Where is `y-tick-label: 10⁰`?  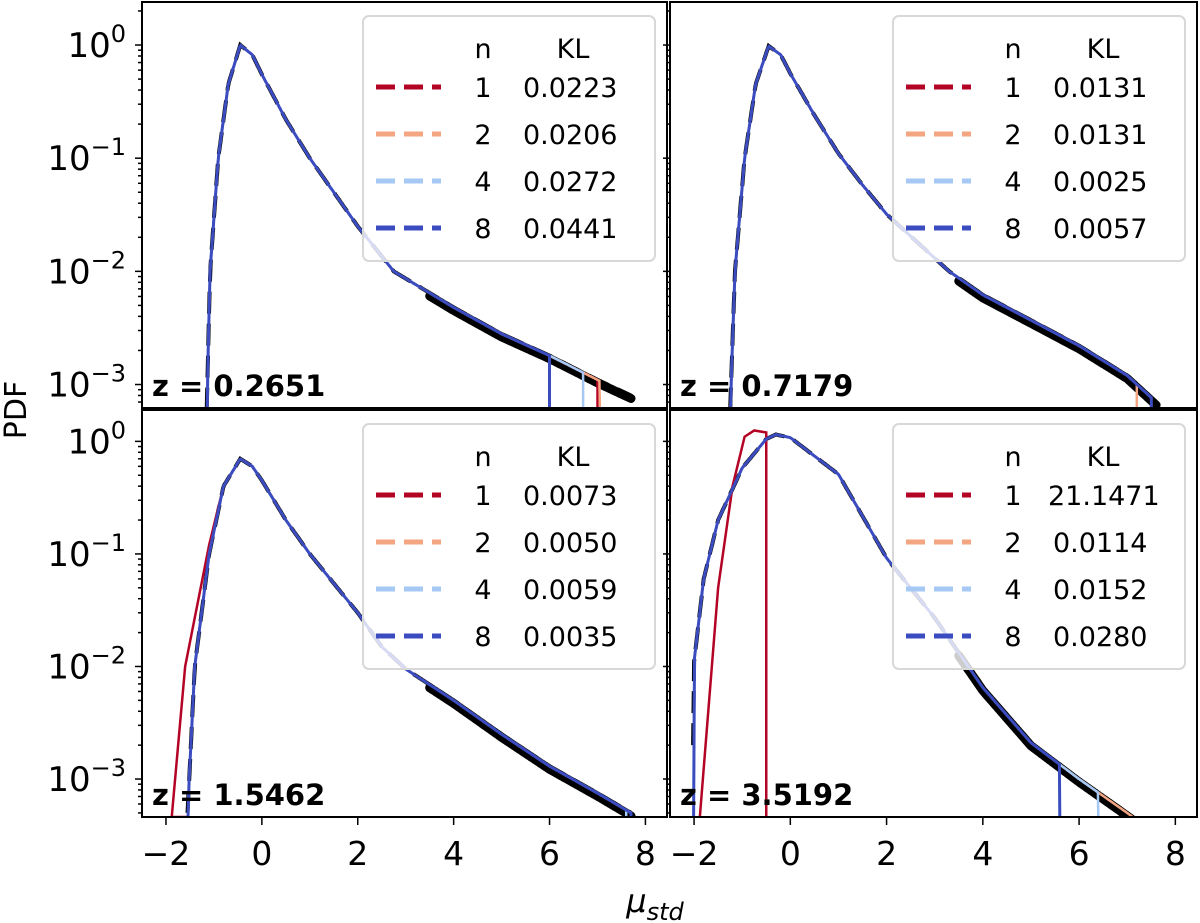
y-tick-label: 10⁰ is located at coordinates (96, 43).